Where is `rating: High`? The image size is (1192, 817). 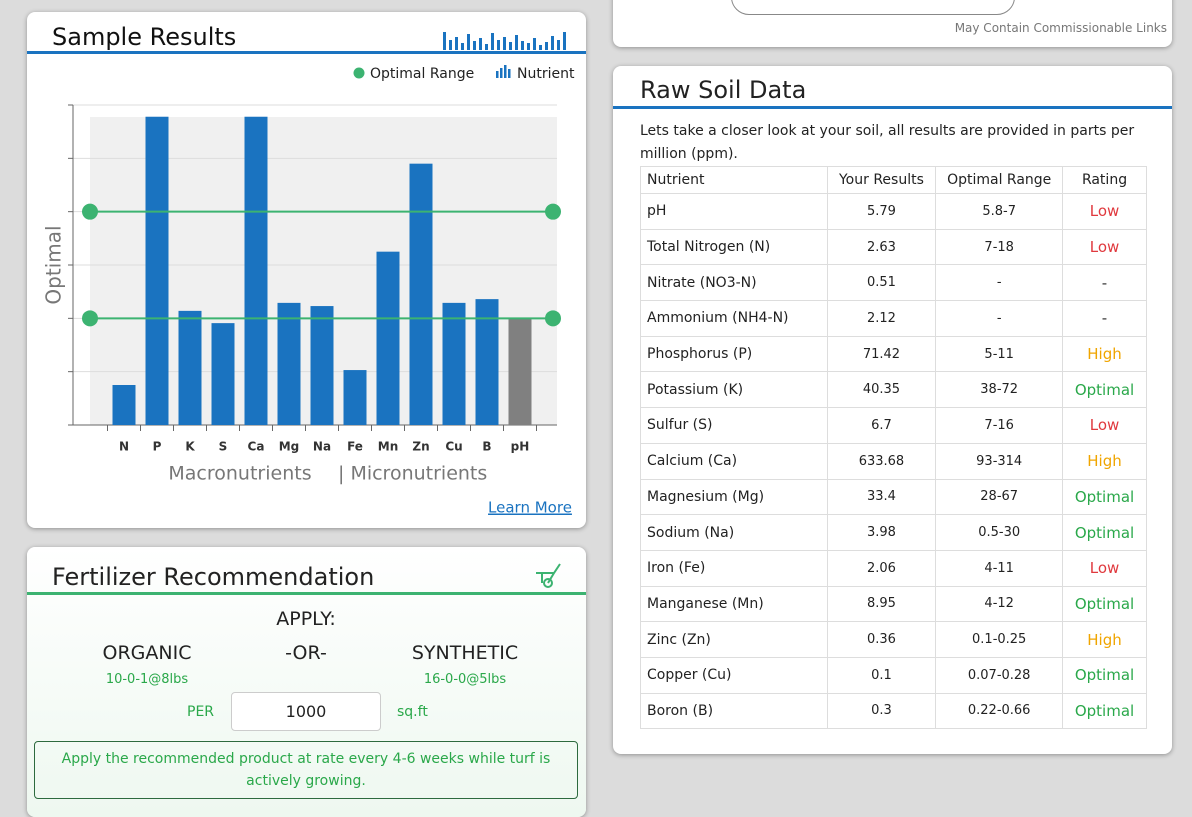 rating: High is located at coordinates (1104, 461).